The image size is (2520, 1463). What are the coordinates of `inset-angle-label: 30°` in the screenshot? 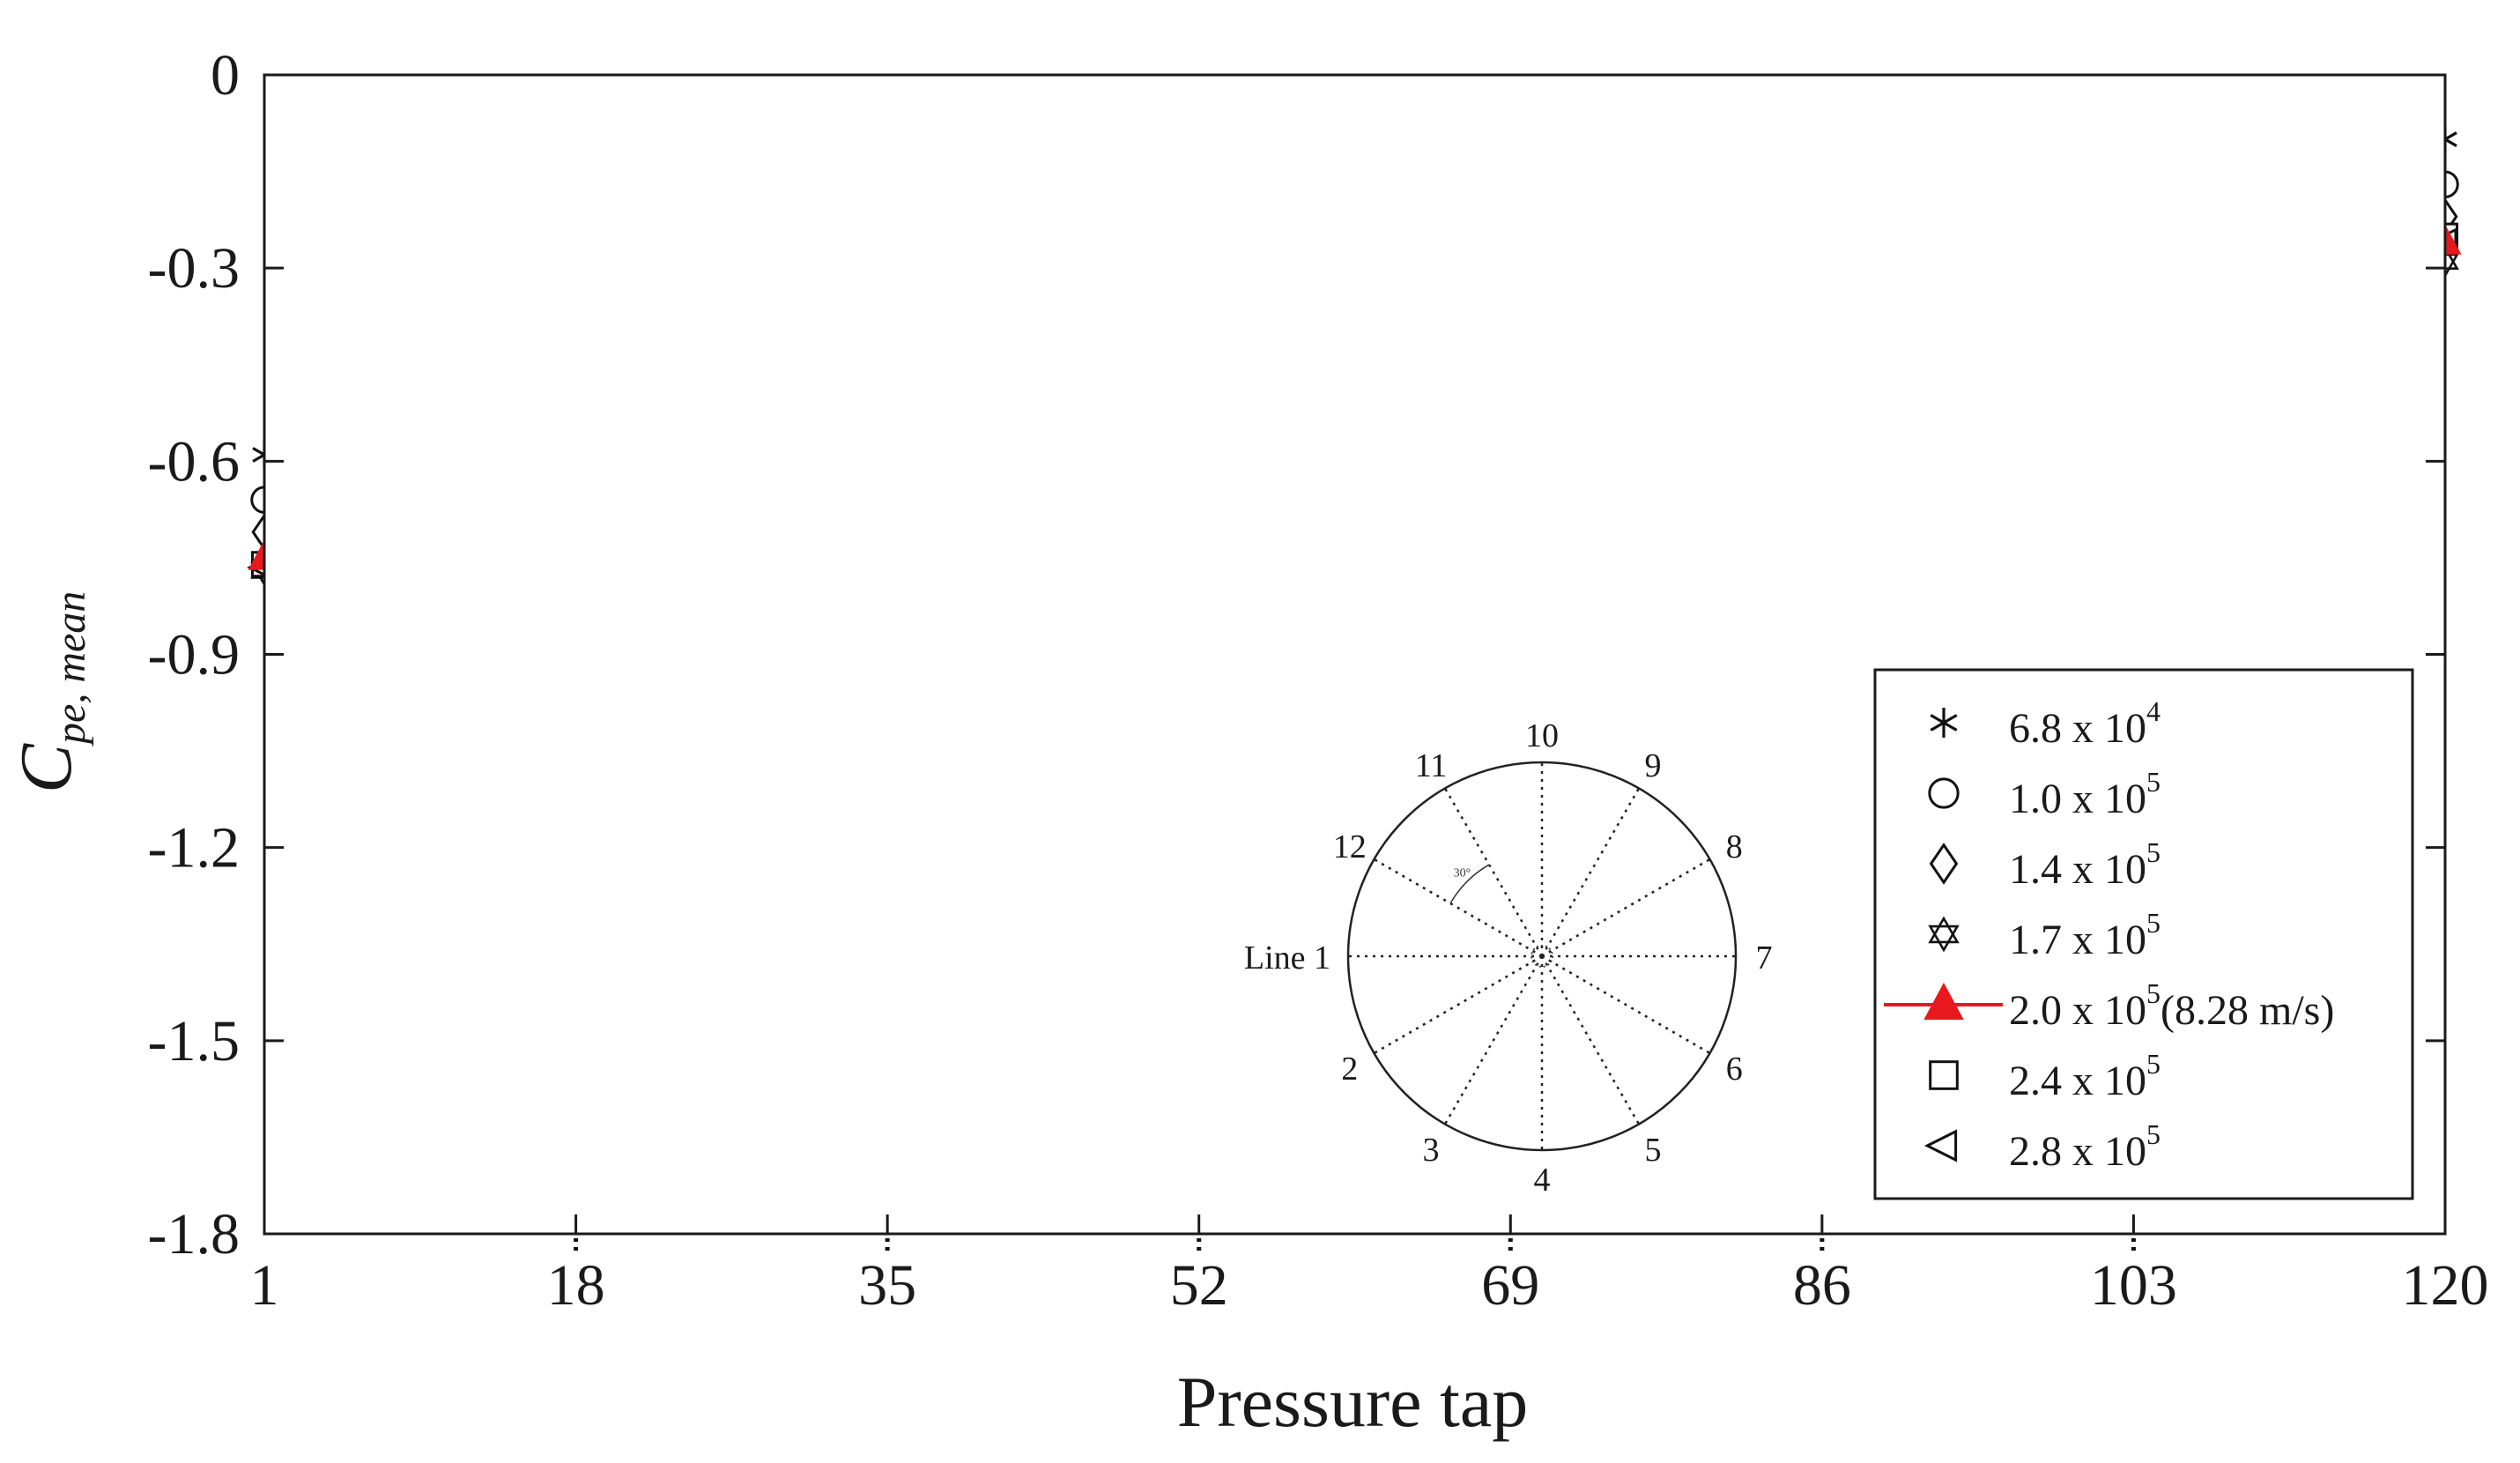 It's located at (1462, 873).